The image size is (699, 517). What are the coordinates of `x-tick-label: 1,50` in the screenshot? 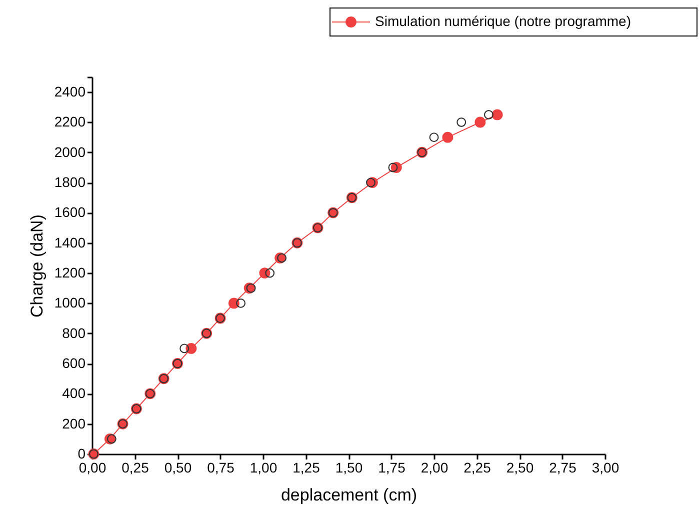 It's located at (349, 468).